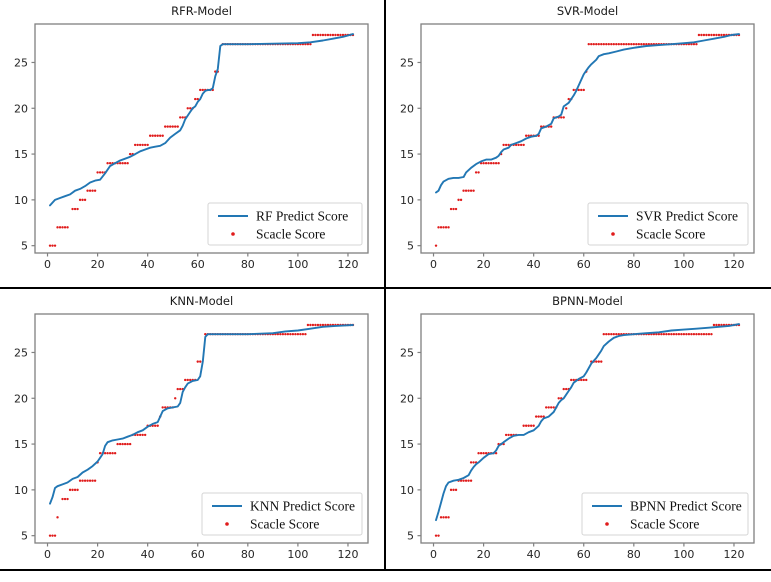  What do you see at coordinates (248, 264) in the screenshot?
I see `x-tick-label: 80` at bounding box center [248, 264].